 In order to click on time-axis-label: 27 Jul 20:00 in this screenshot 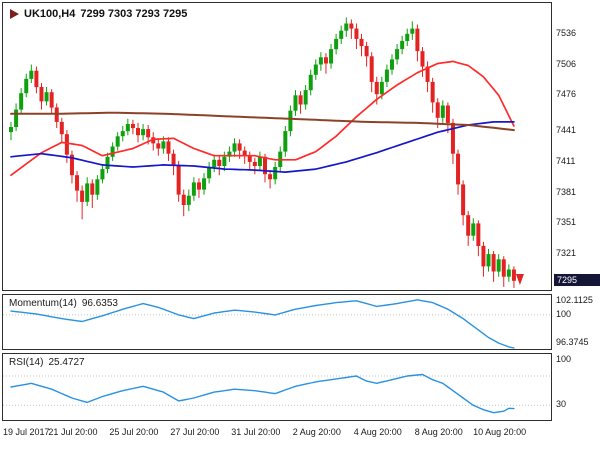, I will do `click(195, 432)`.